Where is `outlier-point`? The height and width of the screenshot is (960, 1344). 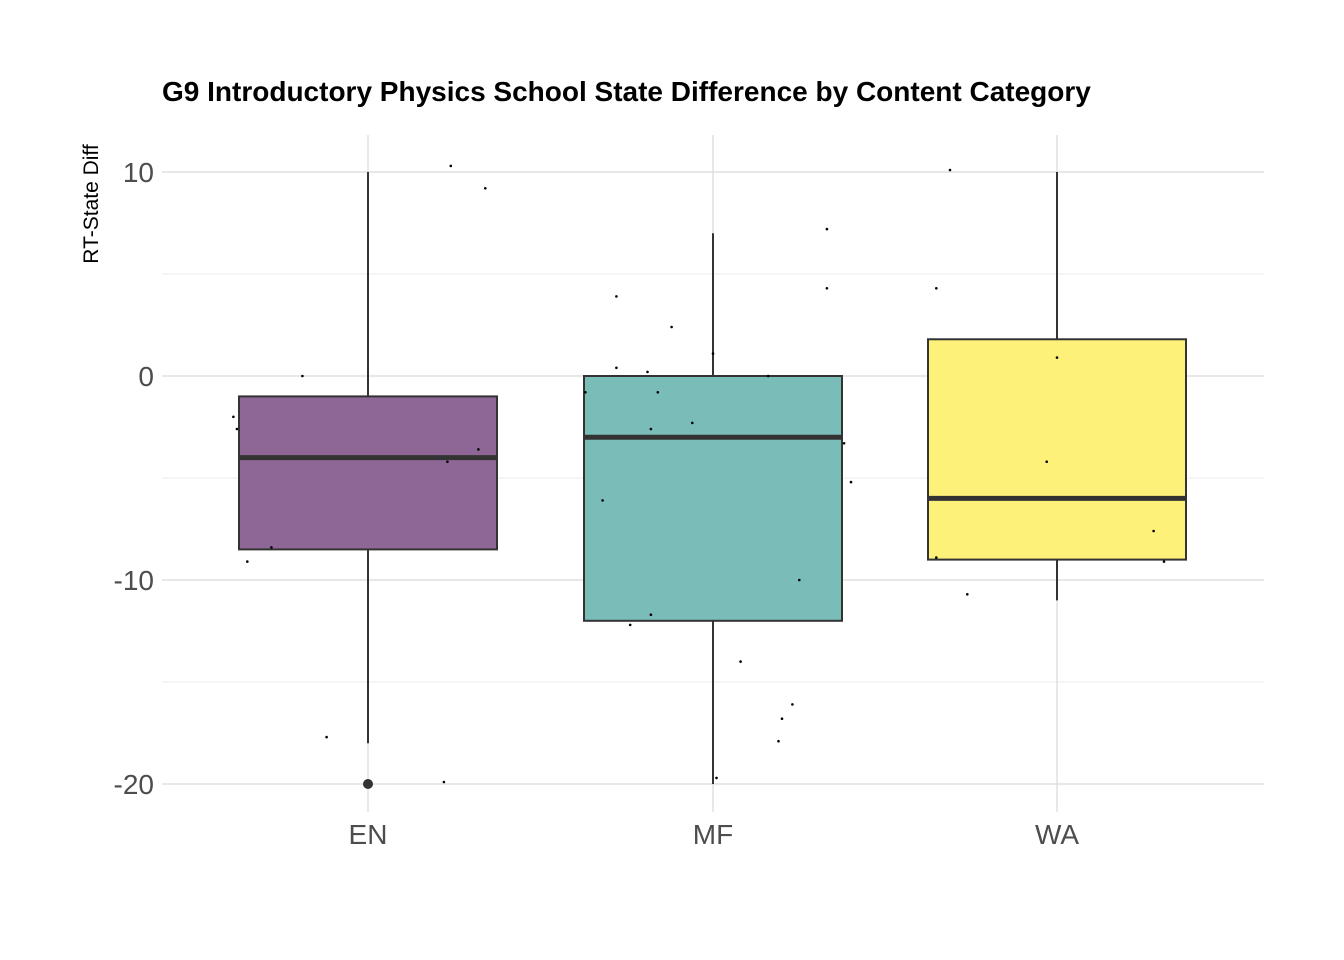 outlier-point is located at coordinates (368, 784).